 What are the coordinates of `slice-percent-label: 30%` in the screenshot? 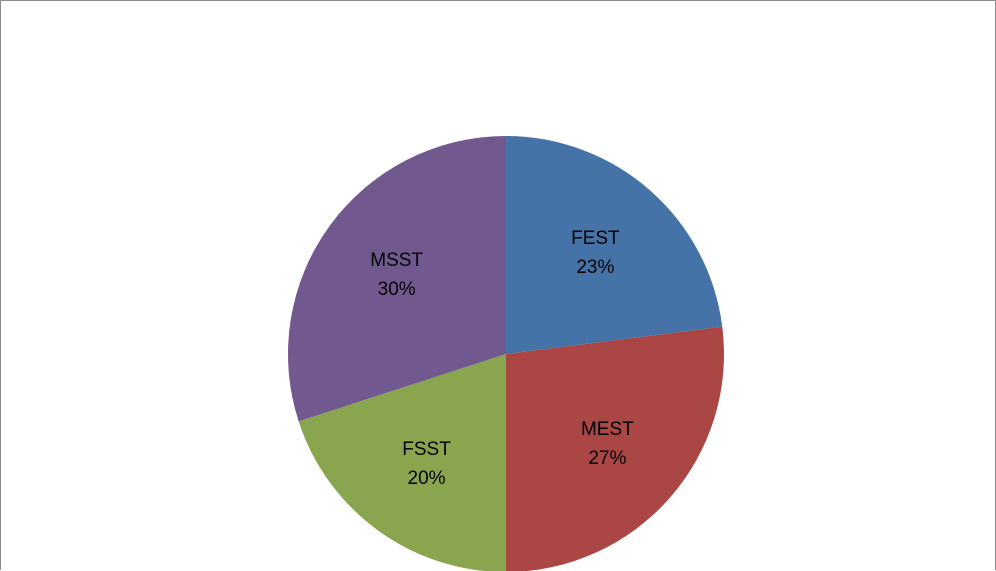 It's located at (397, 289).